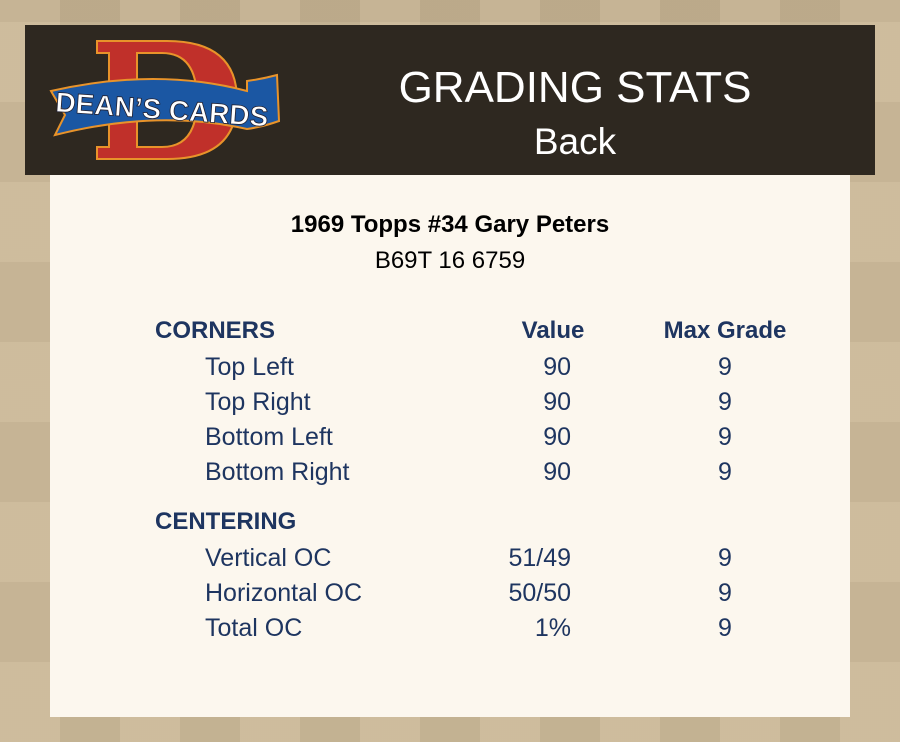 This screenshot has height=742, width=900. Describe the element at coordinates (269, 437) in the screenshot. I see `row-label: Bottom Left` at that location.